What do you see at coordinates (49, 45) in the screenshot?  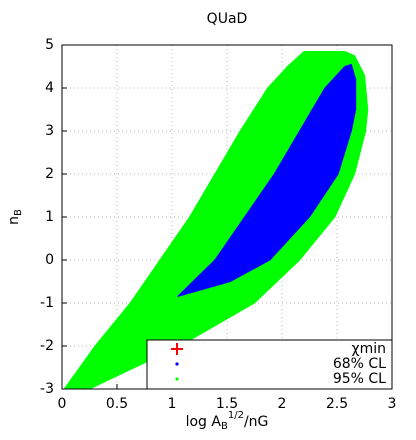 I see `y-tick-label: 5` at bounding box center [49, 45].